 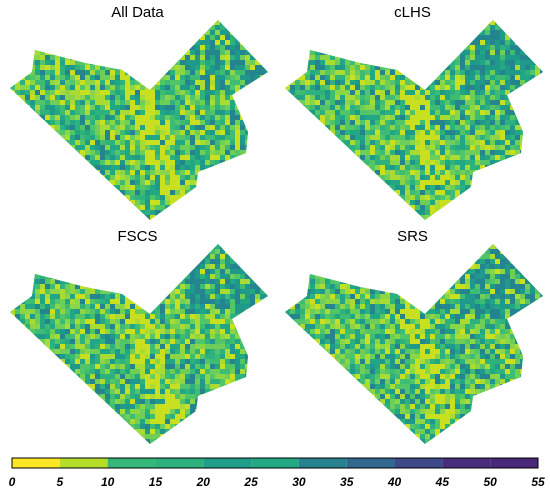 I want to click on legend-tick-label: 20, so click(x=203, y=482).